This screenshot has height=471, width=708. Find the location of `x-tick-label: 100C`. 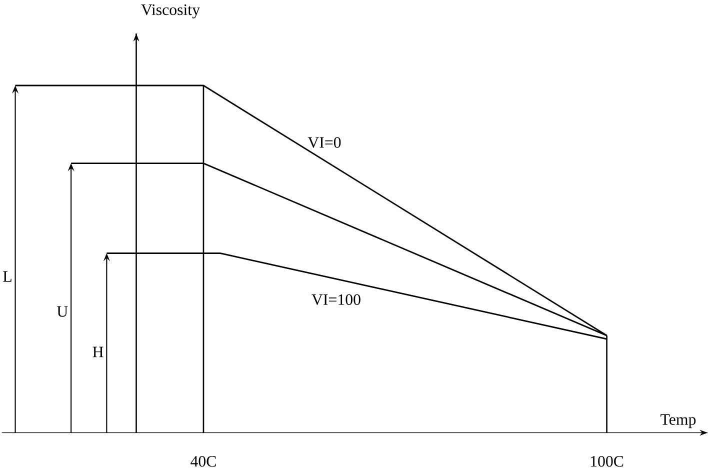

x-tick-label: 100C is located at coordinates (607, 461).